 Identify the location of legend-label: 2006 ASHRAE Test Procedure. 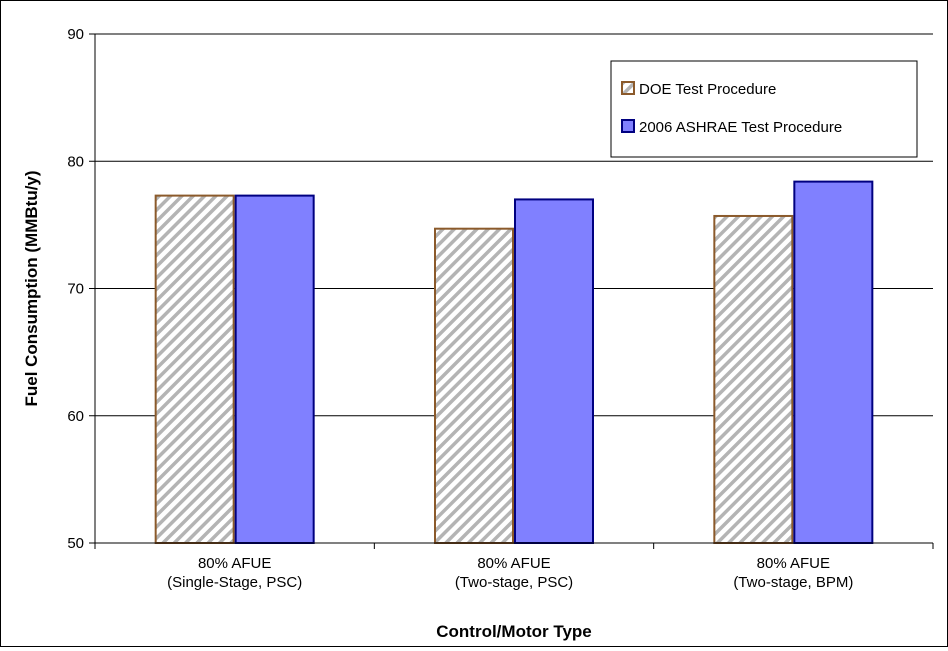
(740, 127).